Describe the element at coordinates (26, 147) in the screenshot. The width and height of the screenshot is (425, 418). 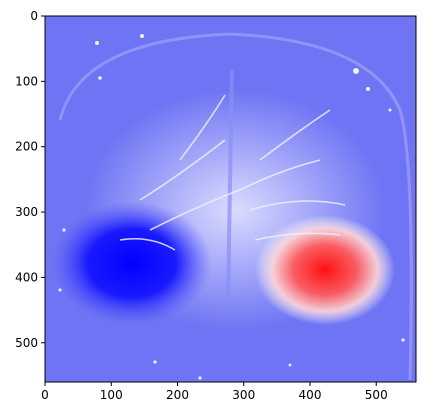
I see `y-tick-label: 200` at that location.